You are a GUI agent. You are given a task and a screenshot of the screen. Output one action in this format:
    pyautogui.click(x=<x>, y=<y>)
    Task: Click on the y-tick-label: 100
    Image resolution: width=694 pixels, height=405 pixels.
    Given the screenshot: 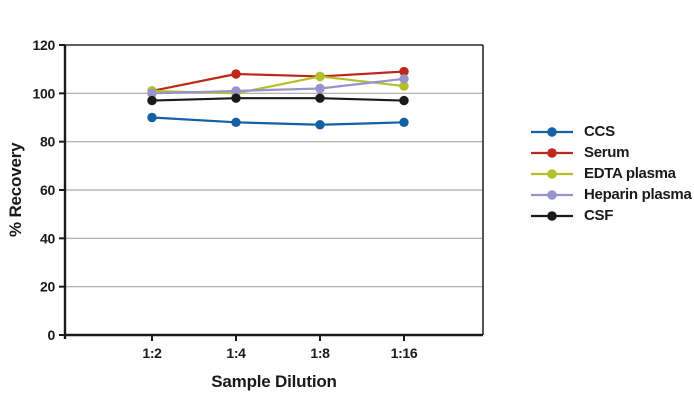 What is the action you would take?
    pyautogui.click(x=44, y=93)
    